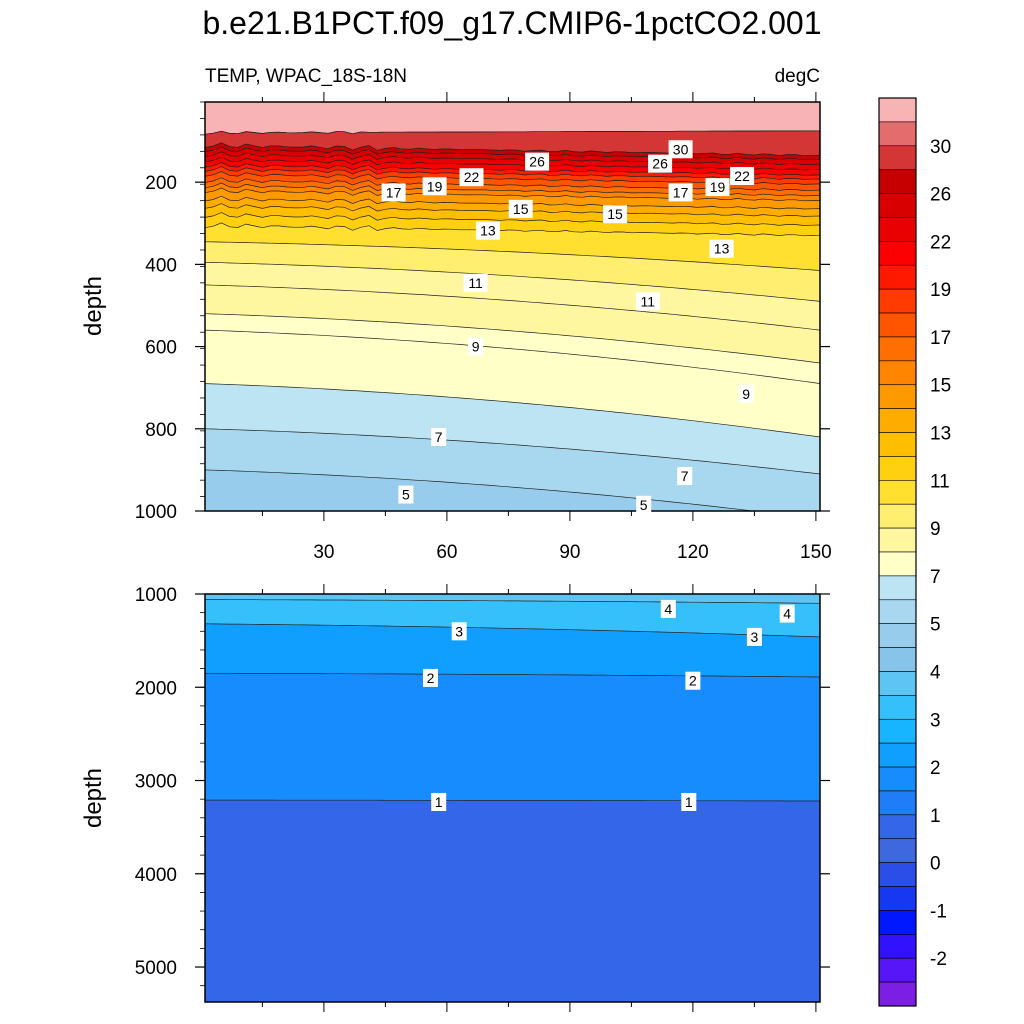 The height and width of the screenshot is (1024, 1024). What do you see at coordinates (161, 183) in the screenshot?
I see `y-tick-label: 200` at bounding box center [161, 183].